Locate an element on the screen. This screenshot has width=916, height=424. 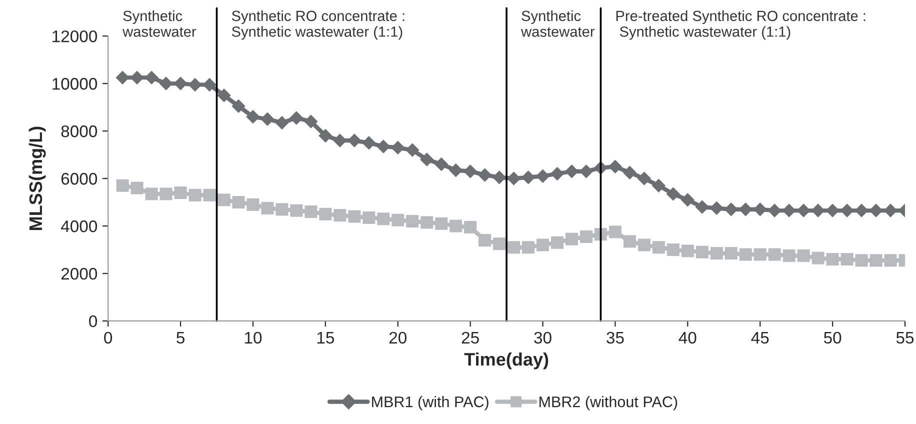
x-tick-label: 50 is located at coordinates (833, 338).